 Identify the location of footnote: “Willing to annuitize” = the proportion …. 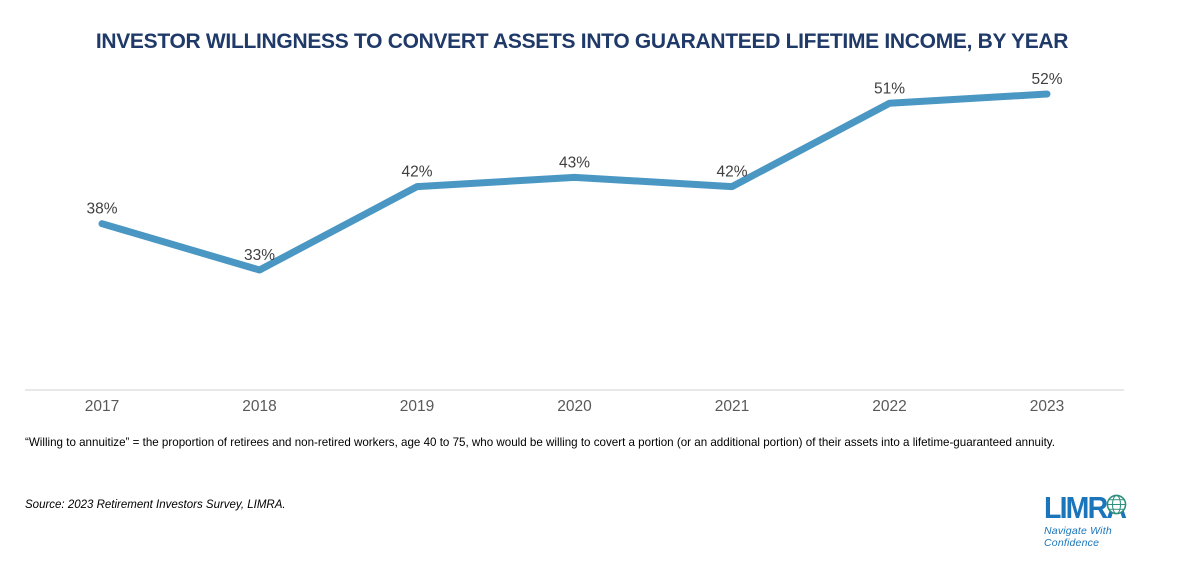
(540, 442).